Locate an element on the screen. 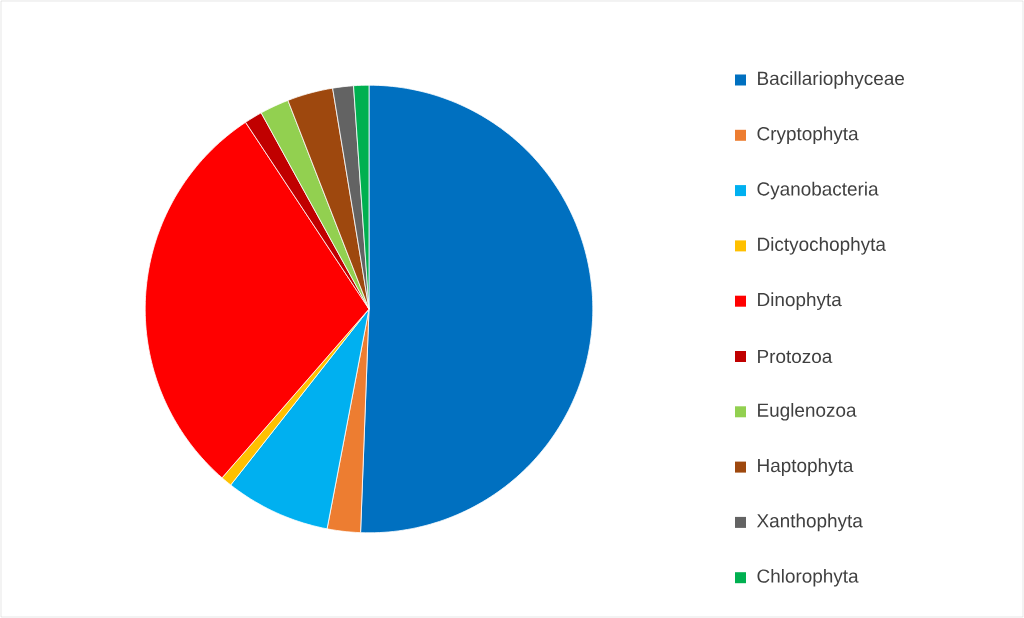 Image resolution: width=1024 pixels, height=618 pixels. legend-label: Dictyochophyta is located at coordinates (822, 246).